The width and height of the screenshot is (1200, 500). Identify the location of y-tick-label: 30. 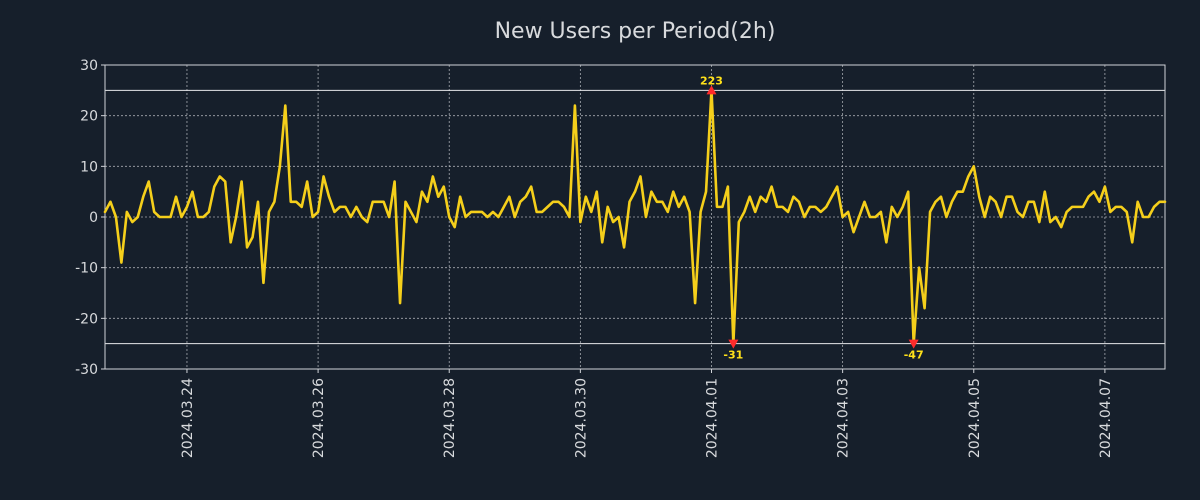
(89, 66).